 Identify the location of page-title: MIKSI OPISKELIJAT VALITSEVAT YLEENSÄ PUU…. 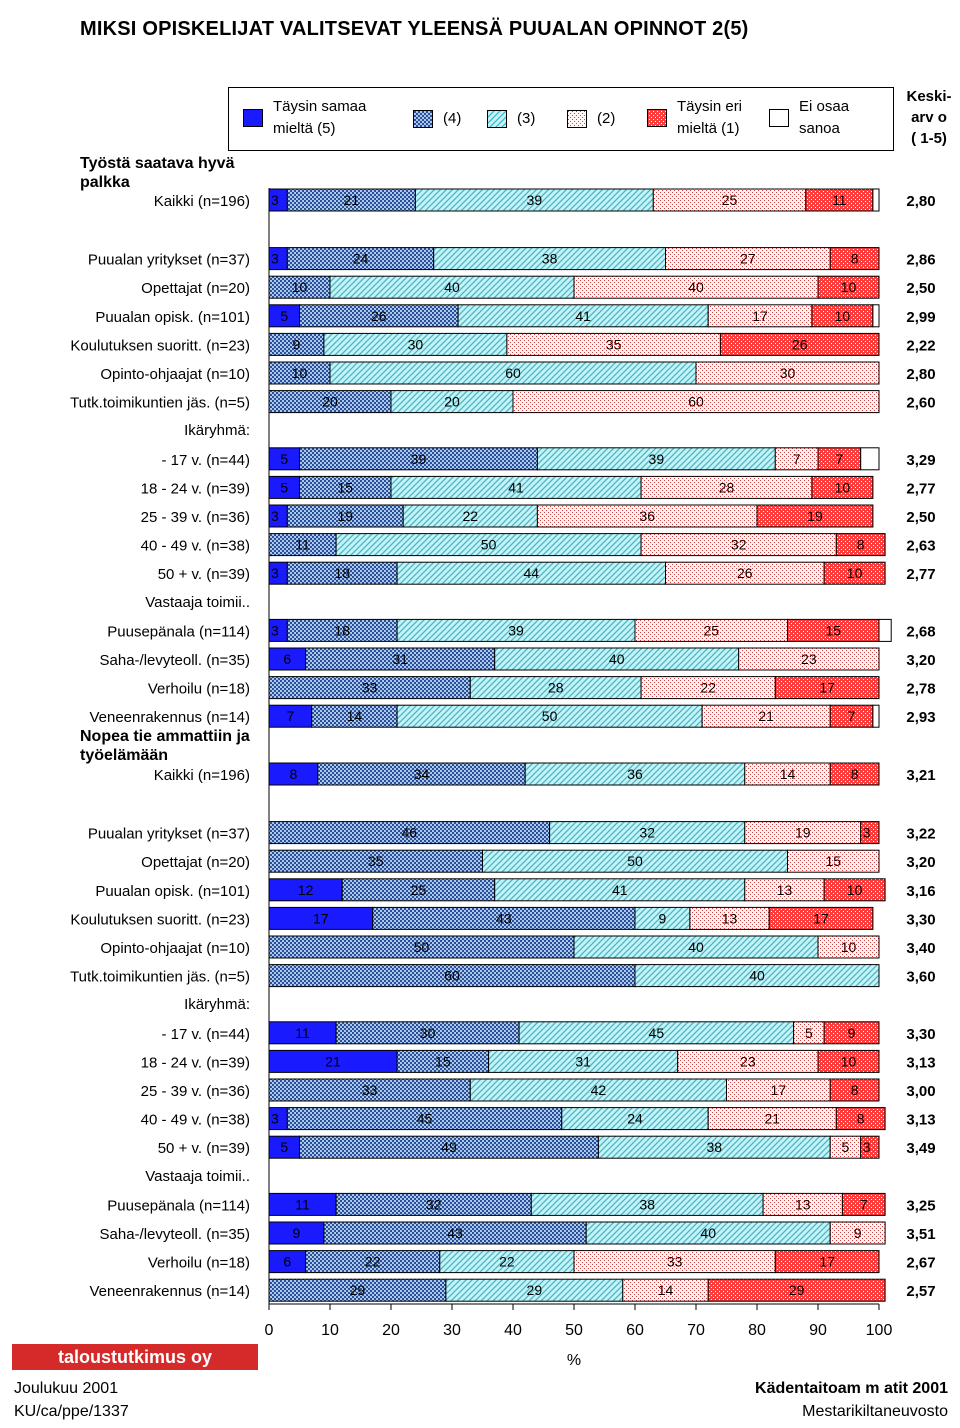
(414, 29).